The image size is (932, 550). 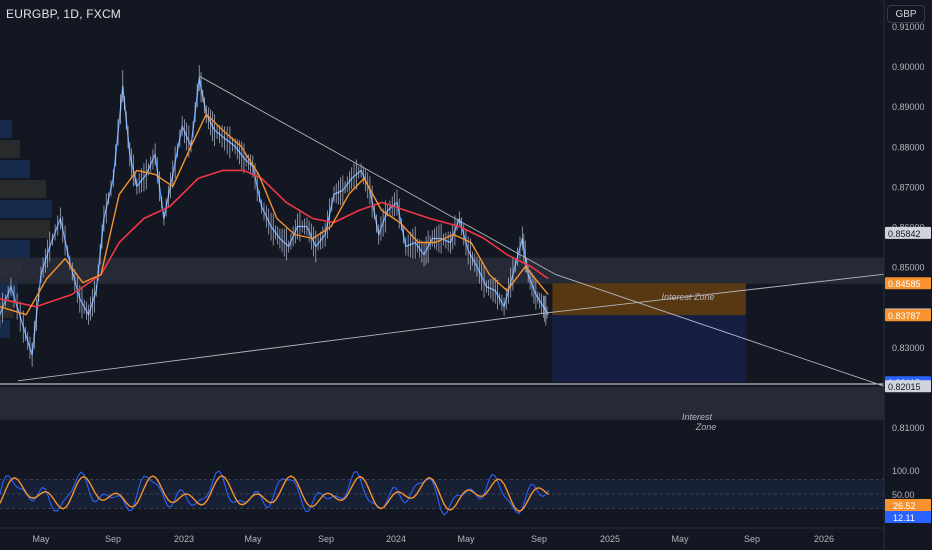 What do you see at coordinates (64, 14) in the screenshot?
I see `symbol-title: EURGBP, 1D, FXCM` at bounding box center [64, 14].